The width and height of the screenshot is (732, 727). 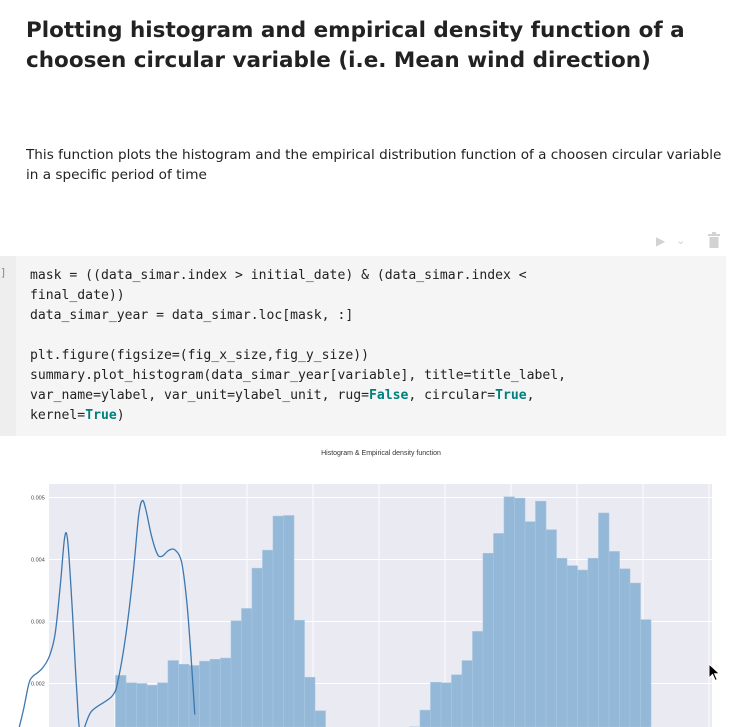 What do you see at coordinates (38, 623) in the screenshot?
I see `y-tick-label: 0.003` at bounding box center [38, 623].